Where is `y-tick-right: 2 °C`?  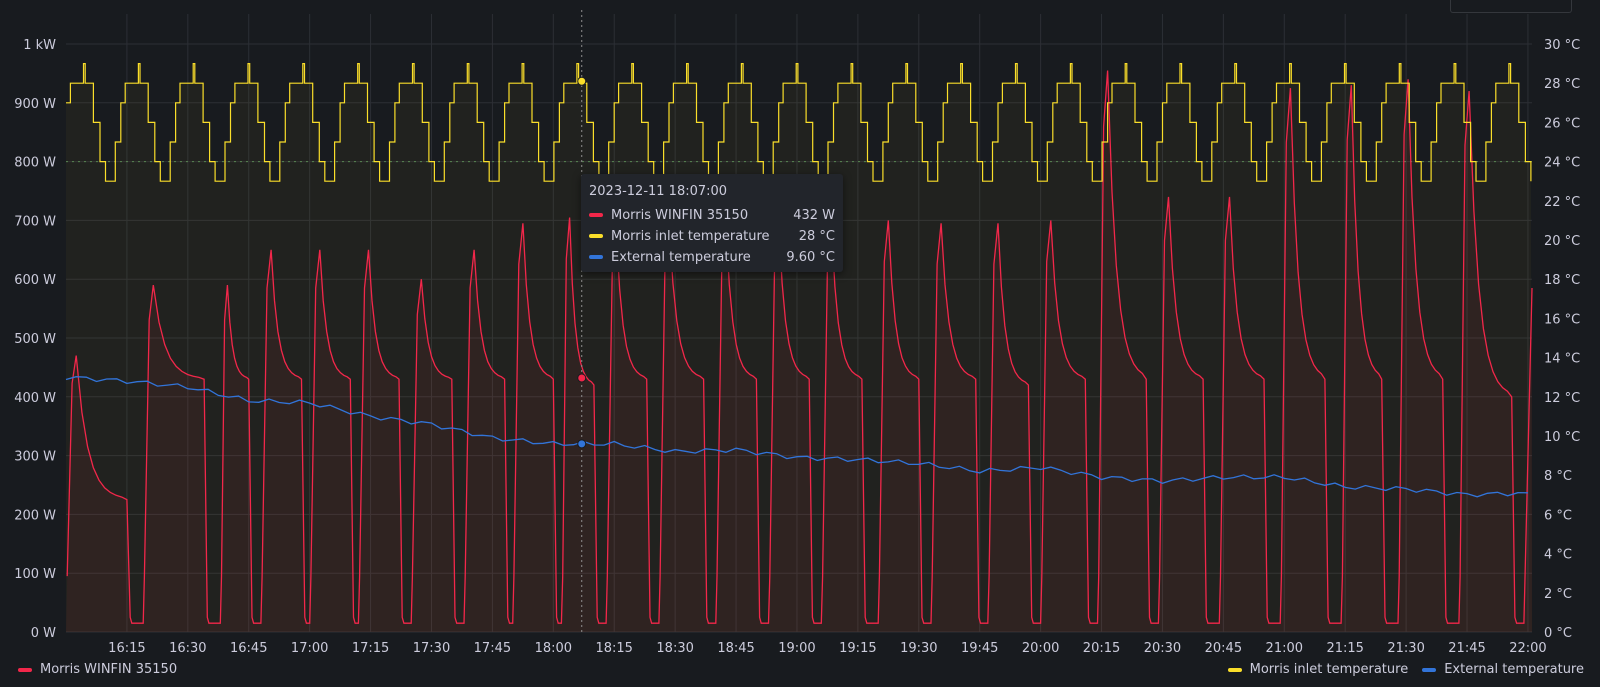
y-tick-right: 2 °C is located at coordinates (1558, 594).